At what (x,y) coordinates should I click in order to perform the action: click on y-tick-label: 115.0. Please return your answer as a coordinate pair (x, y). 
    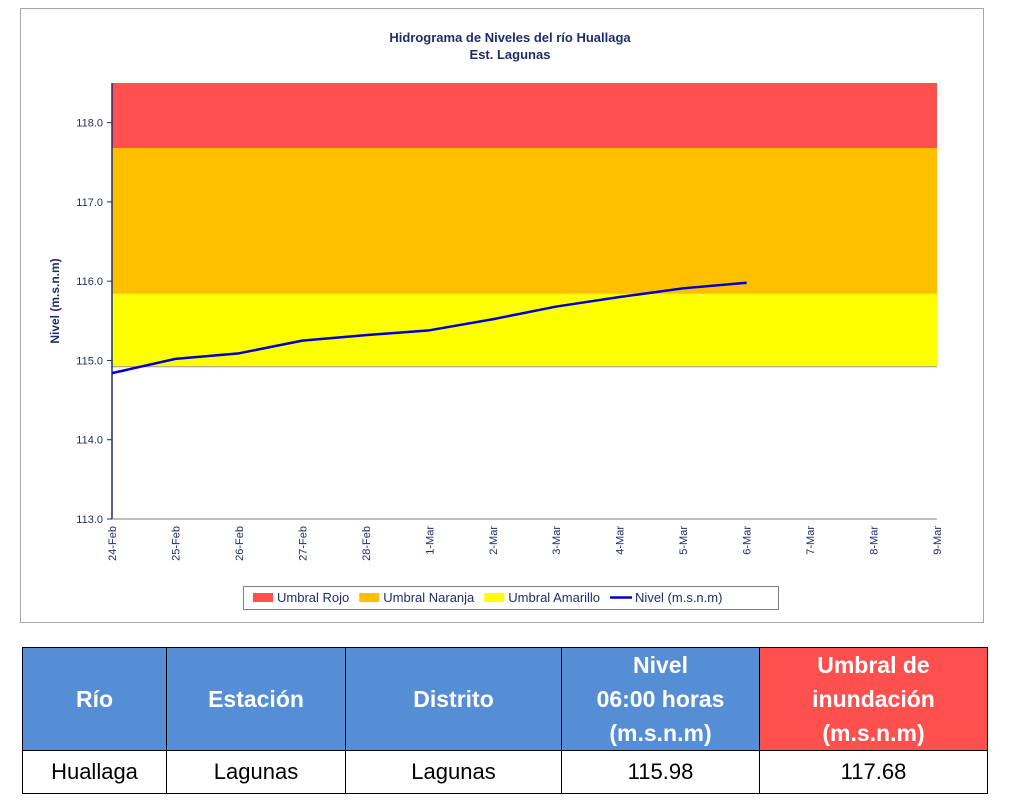
    Looking at the image, I should click on (89, 361).